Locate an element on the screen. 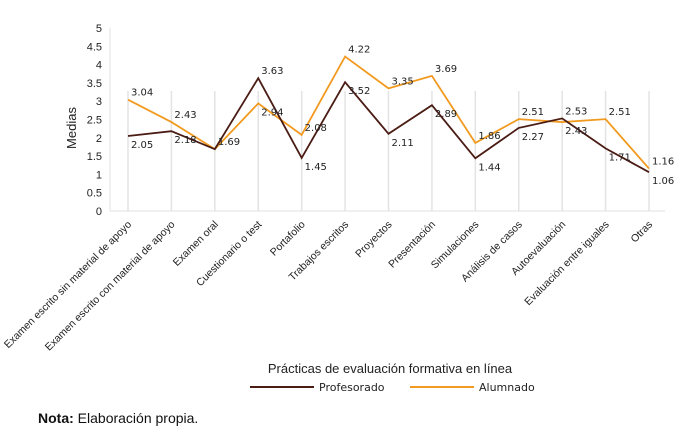  data-label: 3.52 is located at coordinates (359, 91).